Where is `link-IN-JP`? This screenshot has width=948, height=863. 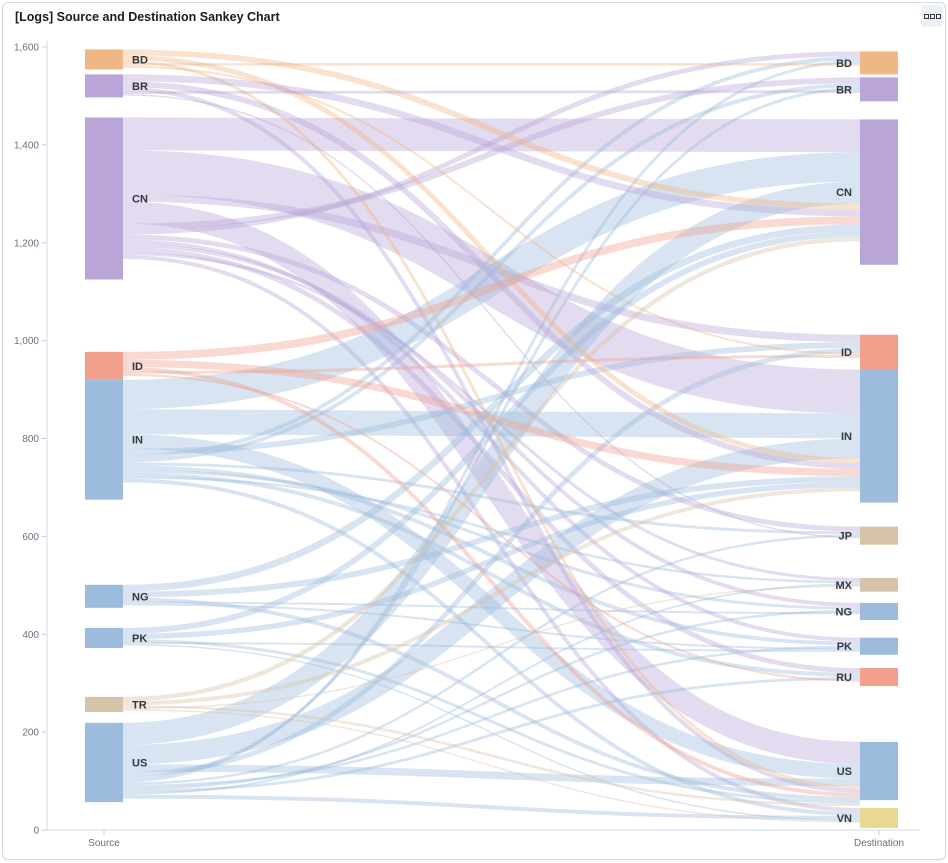
link-IN-JP is located at coordinates (491, 498).